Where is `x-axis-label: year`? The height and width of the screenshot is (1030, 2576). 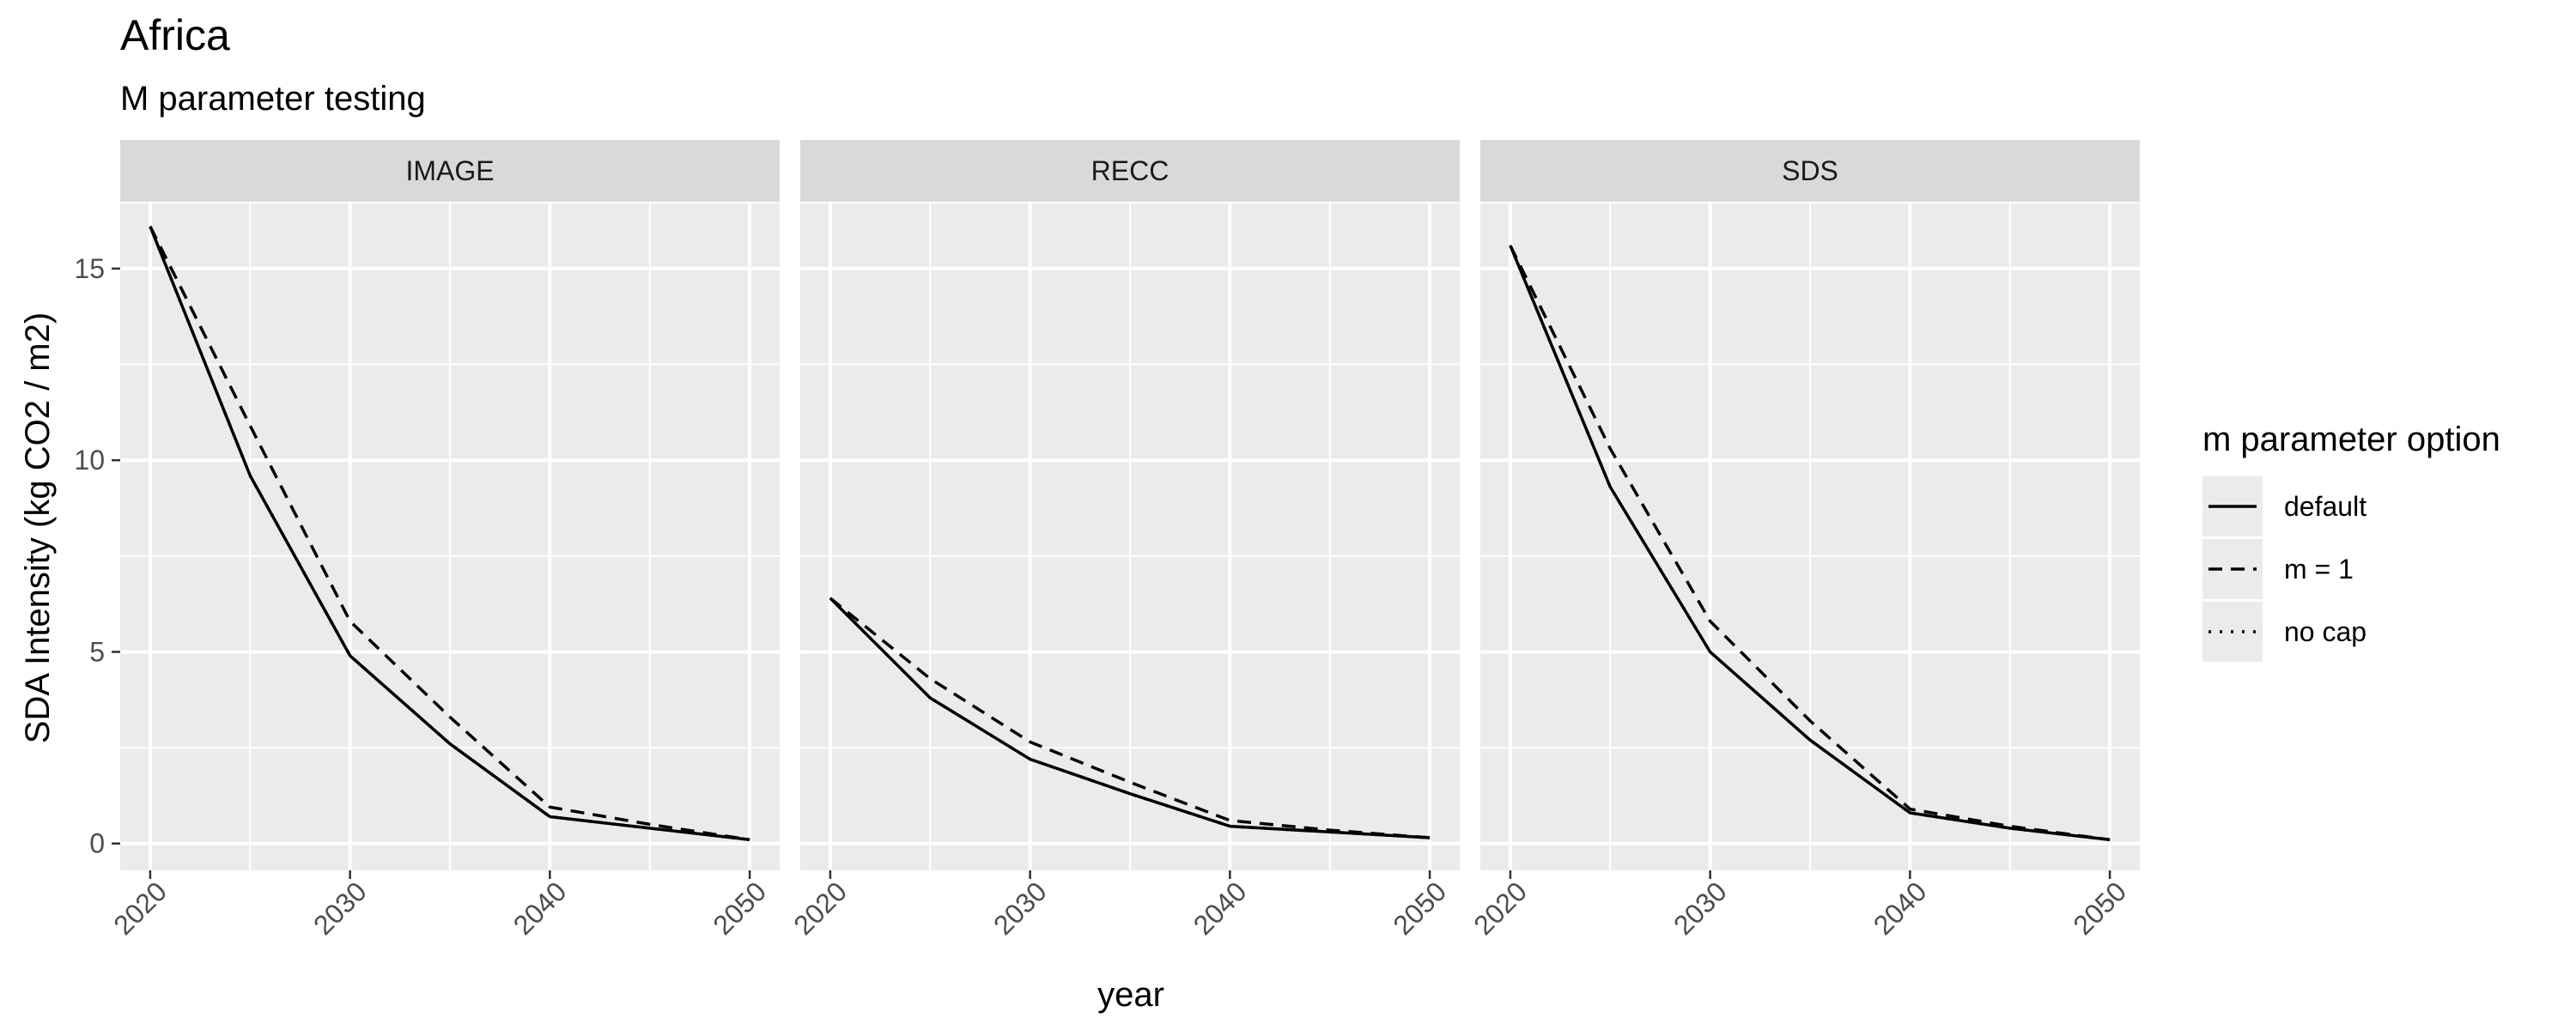
x-axis-label: year is located at coordinates (1130, 995).